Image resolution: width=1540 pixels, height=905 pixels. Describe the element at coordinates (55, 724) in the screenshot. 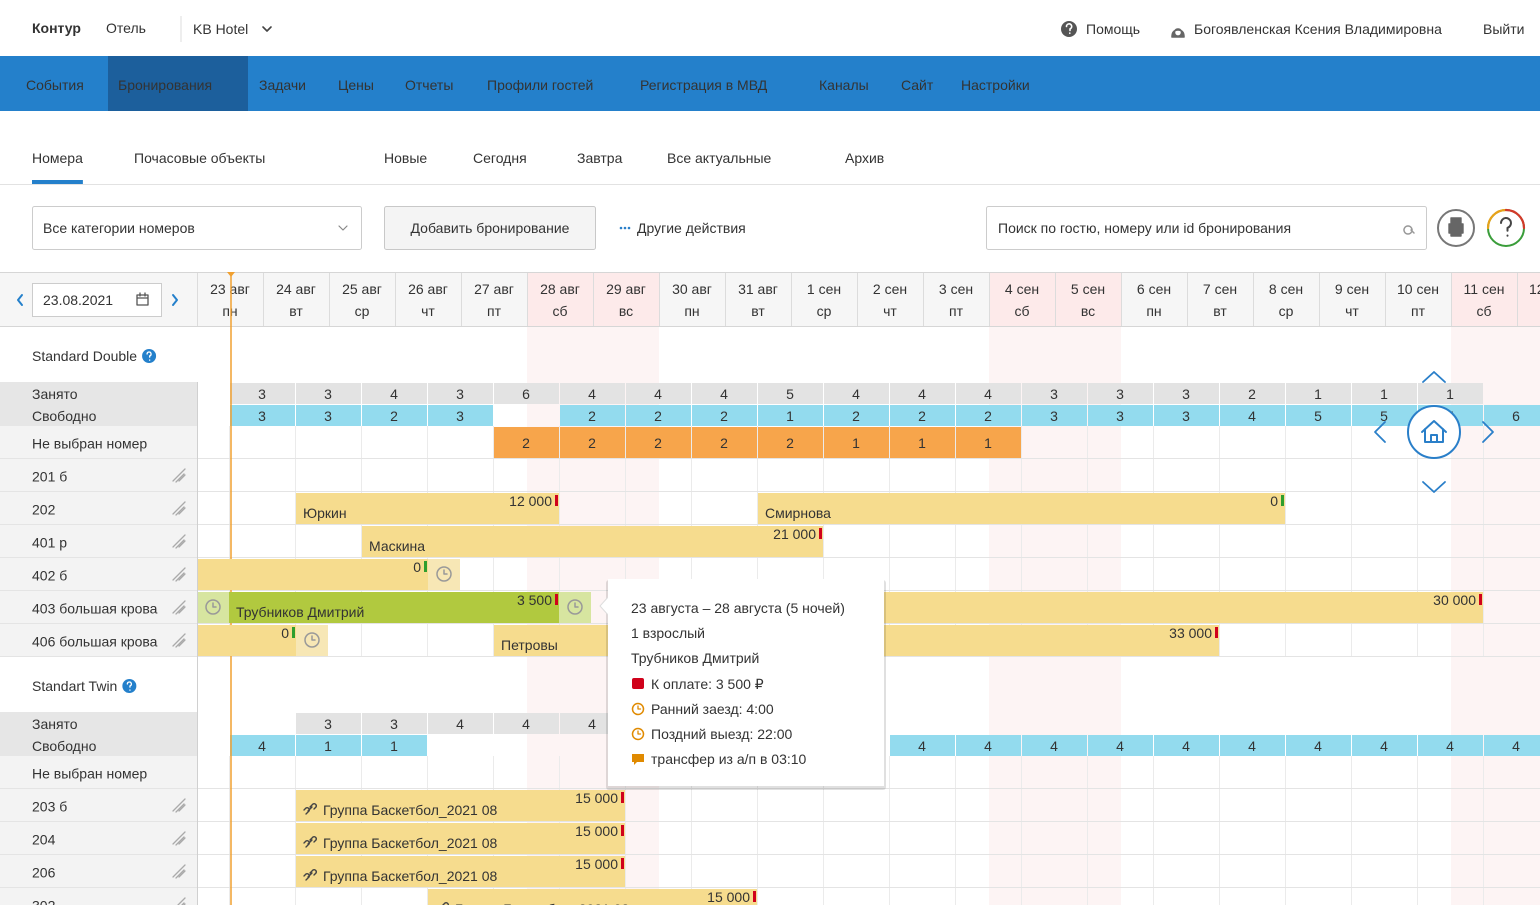

I see `row-label: Занято` at that location.